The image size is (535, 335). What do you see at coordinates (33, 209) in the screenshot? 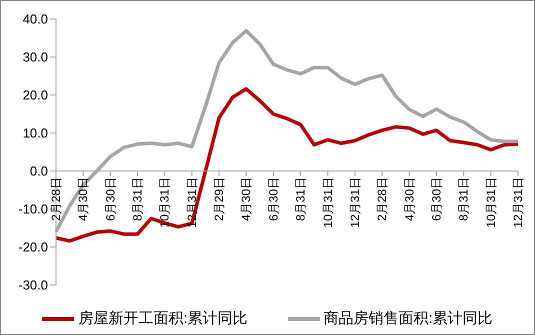
I see `y-tick-label: -10.0` at bounding box center [33, 209].